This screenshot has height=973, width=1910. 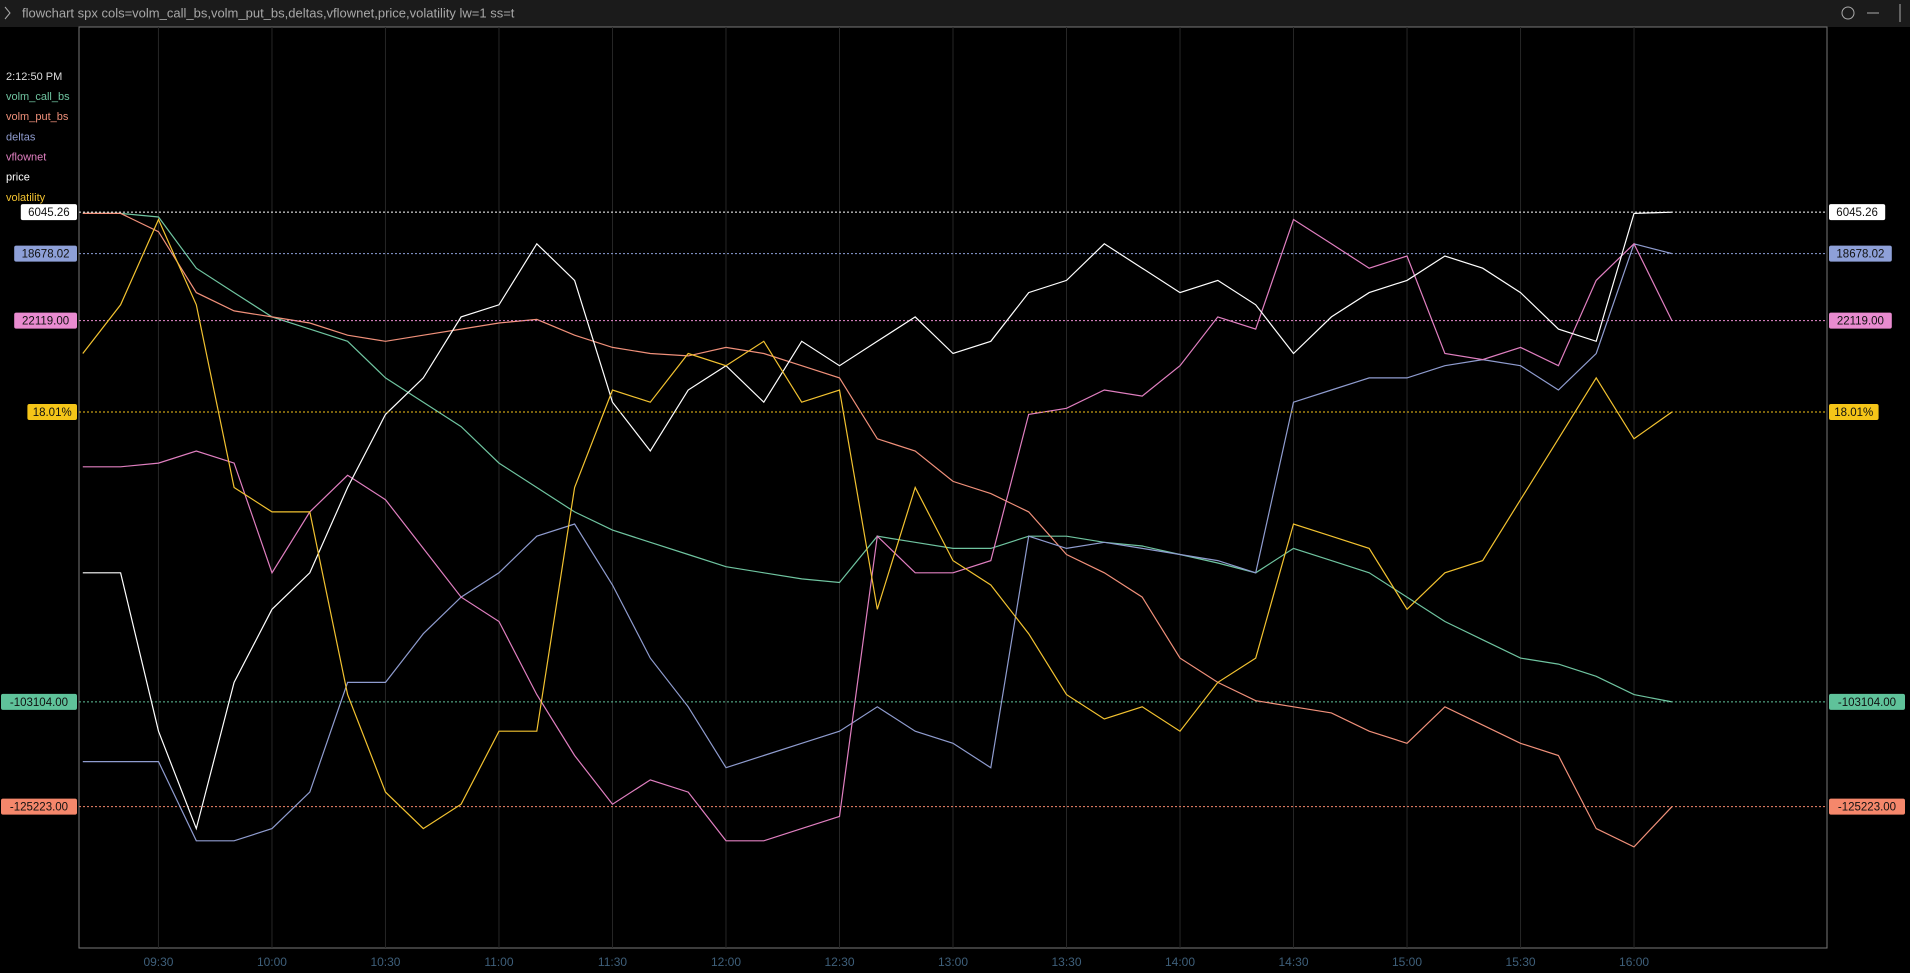 What do you see at coordinates (1848, 13) in the screenshot?
I see `settings-icon` at bounding box center [1848, 13].